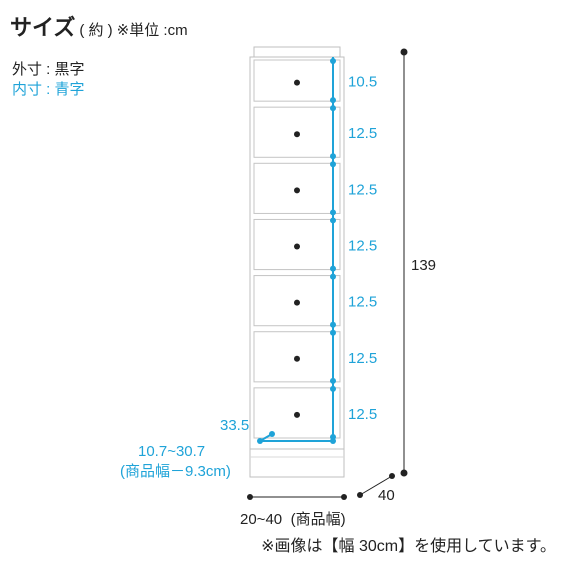 The image size is (570, 570). I want to click on inner-width-label: 10.7~30.7, so click(171, 451).